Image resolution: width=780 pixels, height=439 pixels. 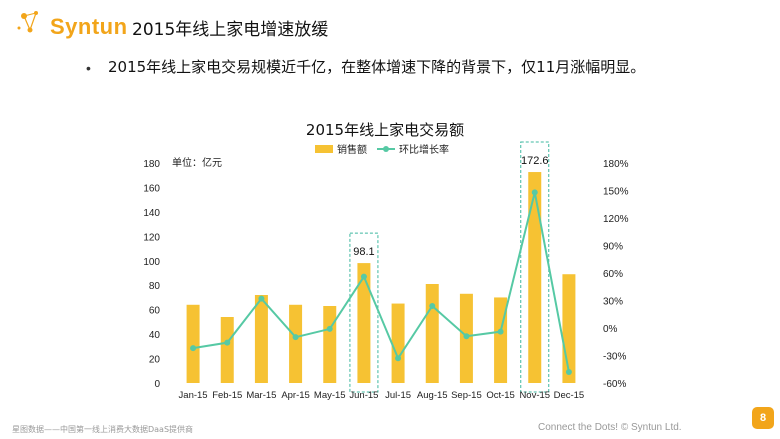 I want to click on right-axis-tick-label: -30%, so click(x=614, y=357).